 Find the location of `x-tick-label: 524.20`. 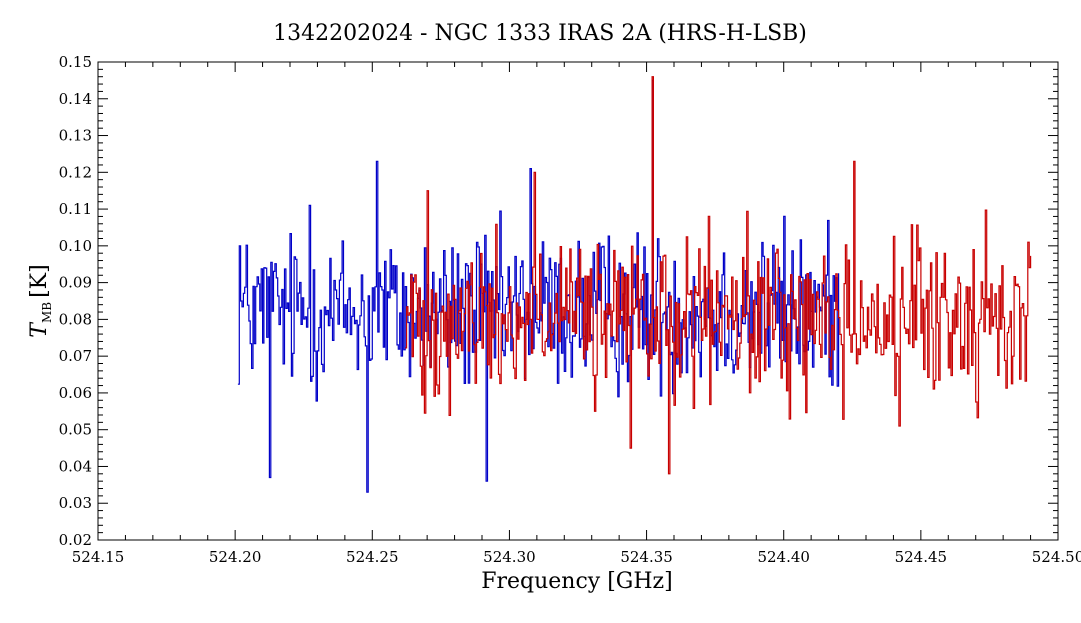

x-tick-label: 524.20 is located at coordinates (235, 557).